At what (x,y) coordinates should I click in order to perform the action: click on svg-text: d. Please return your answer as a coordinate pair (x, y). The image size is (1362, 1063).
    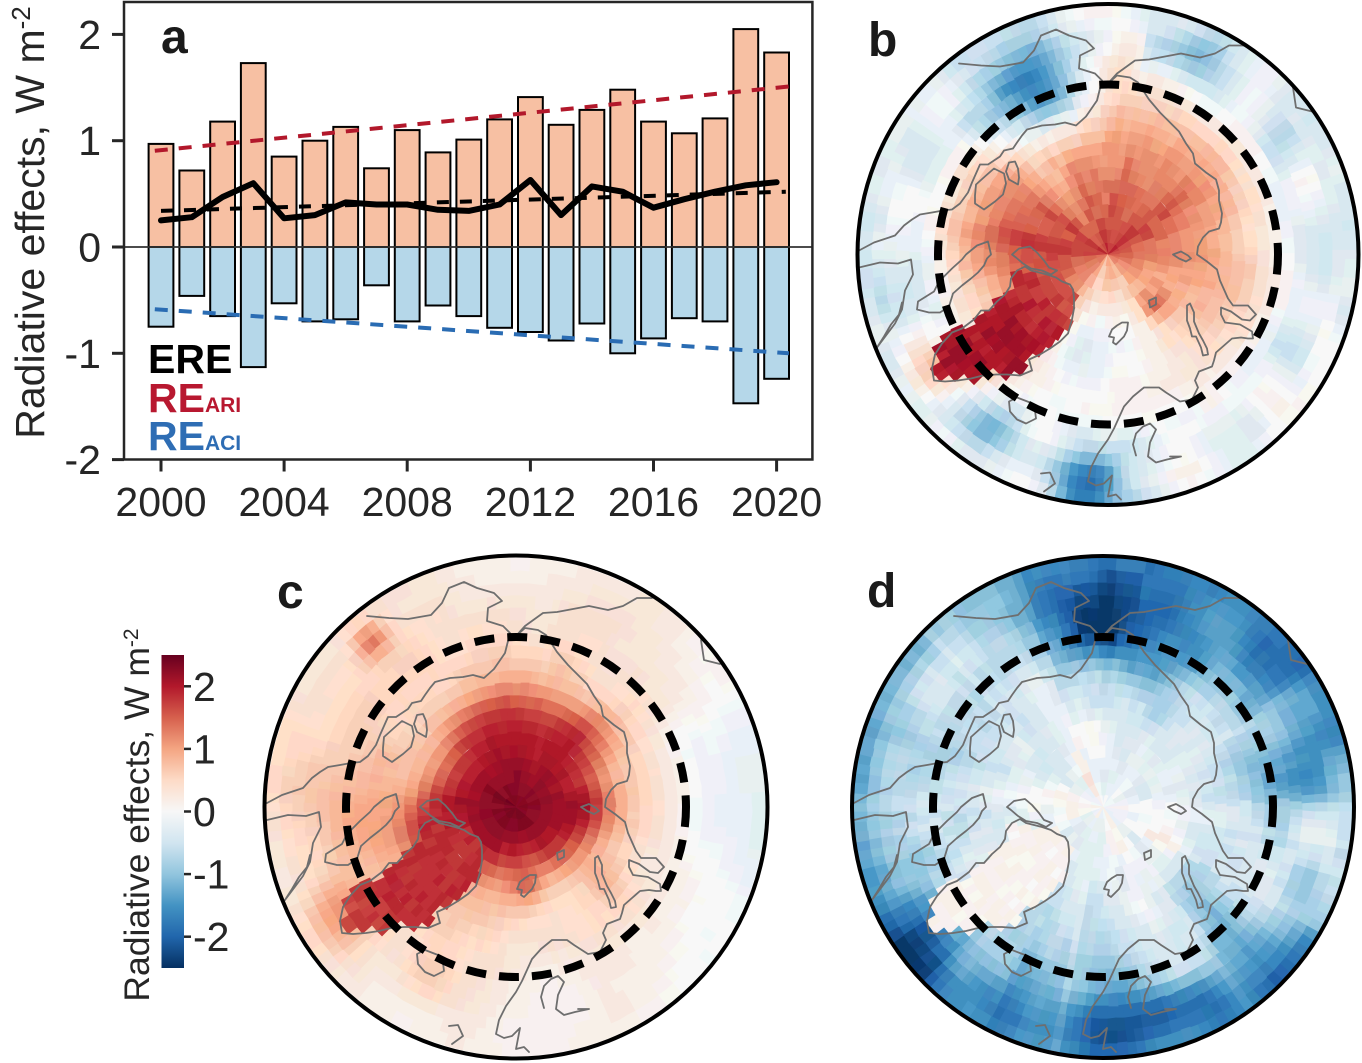
    Looking at the image, I should click on (881, 591).